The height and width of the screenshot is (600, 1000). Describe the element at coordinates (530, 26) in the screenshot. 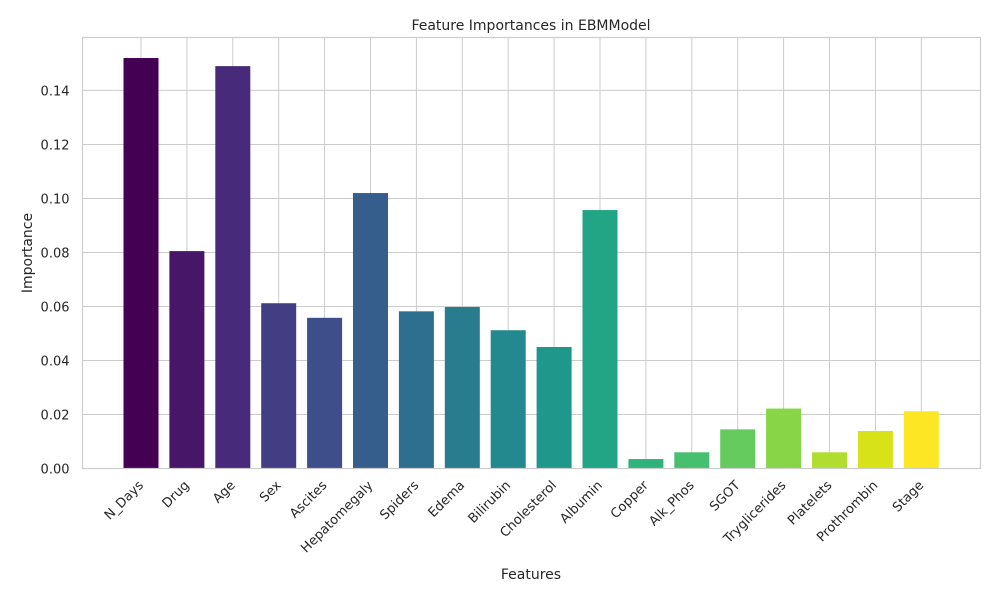

I see `chart-title: Feature Importances in EBMModel` at that location.